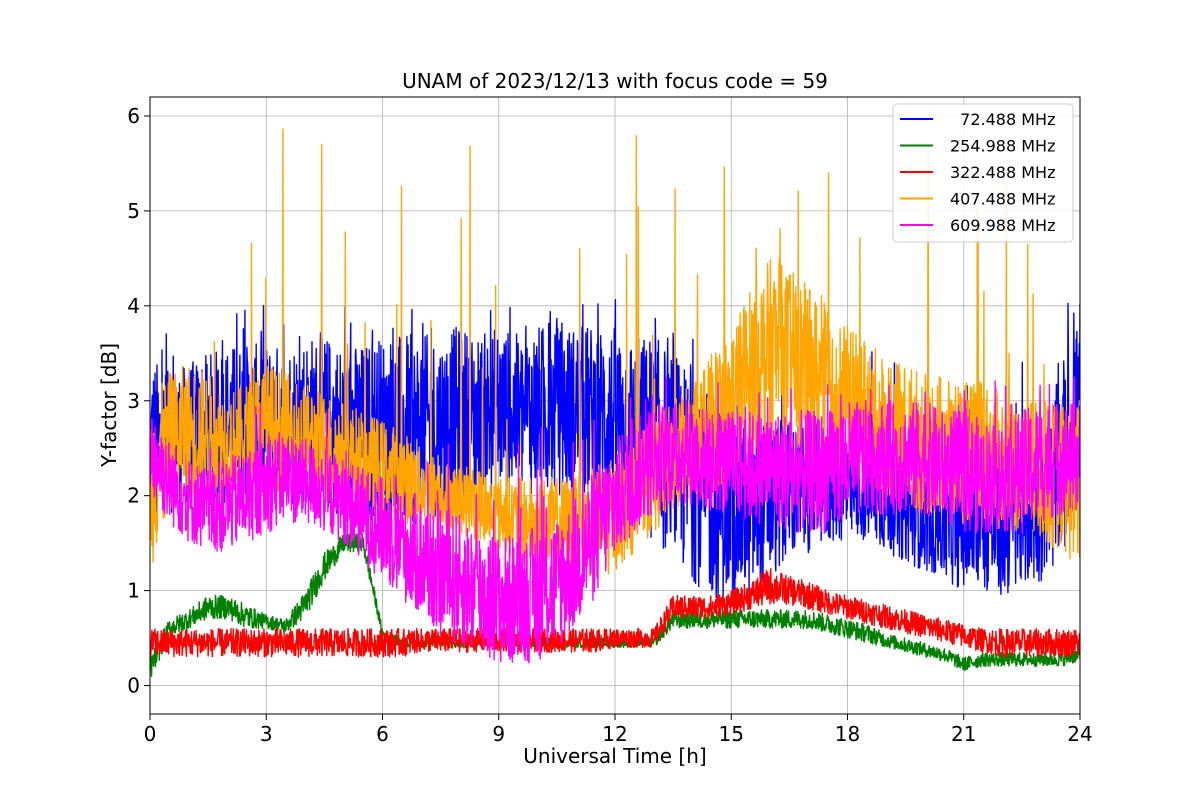  Describe the element at coordinates (1002, 119) in the screenshot. I see `legend-label-0: 72.488 MHz` at that location.